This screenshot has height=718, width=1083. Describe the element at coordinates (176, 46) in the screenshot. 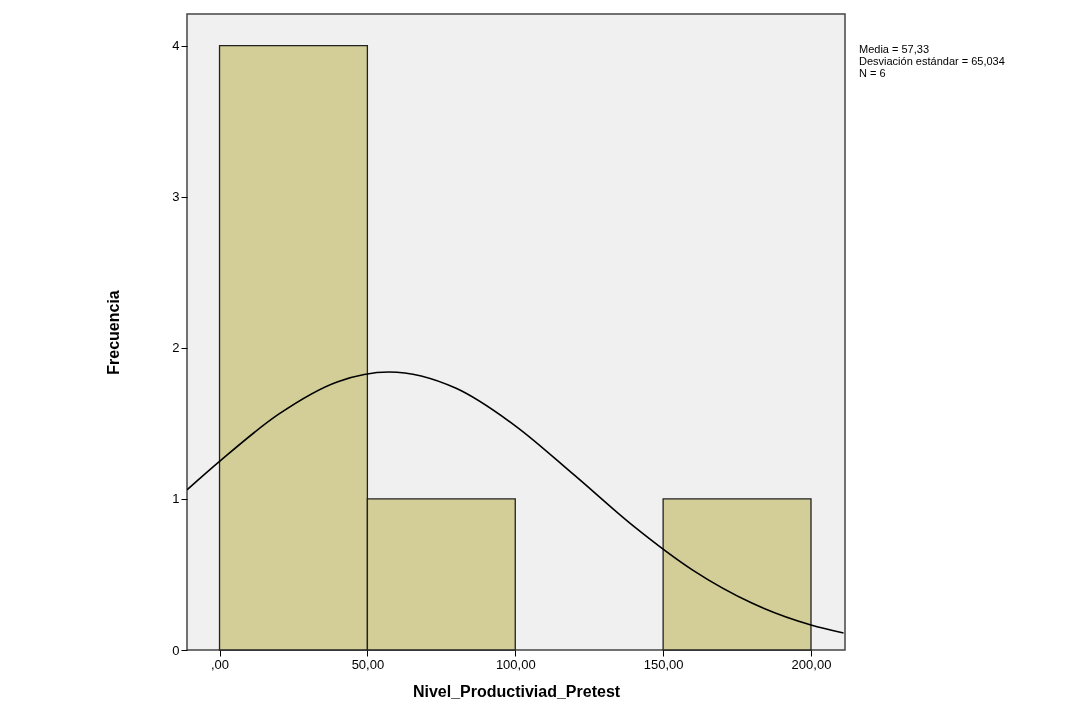

I see `y-tick-label: 4` at that location.